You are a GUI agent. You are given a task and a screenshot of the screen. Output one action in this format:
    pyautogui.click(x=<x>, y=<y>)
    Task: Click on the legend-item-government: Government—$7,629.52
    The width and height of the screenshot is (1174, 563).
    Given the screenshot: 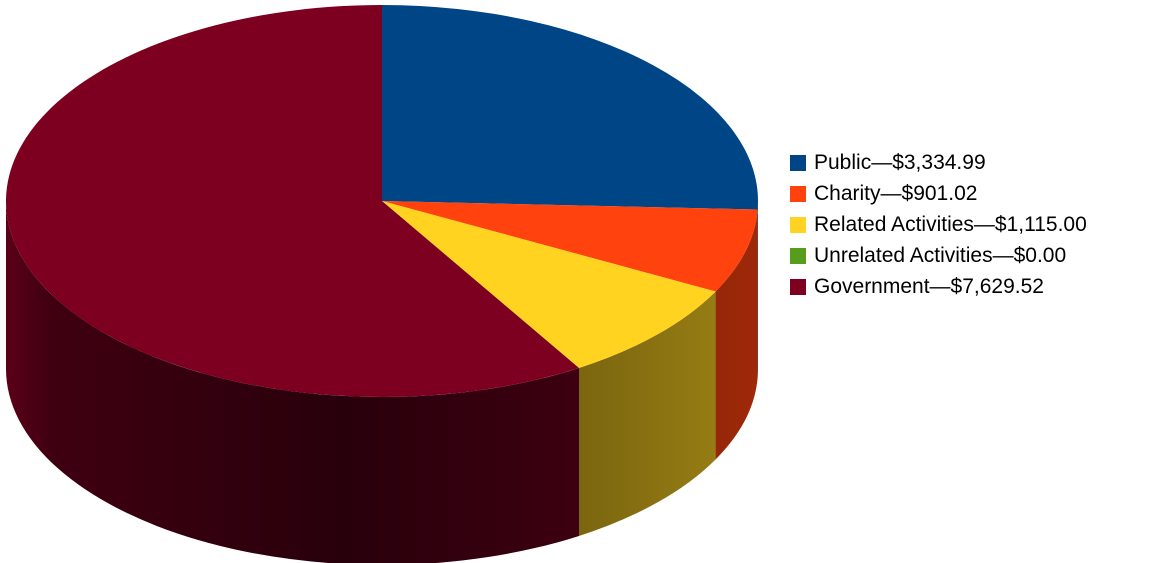 What is the action you would take?
    pyautogui.click(x=938, y=286)
    